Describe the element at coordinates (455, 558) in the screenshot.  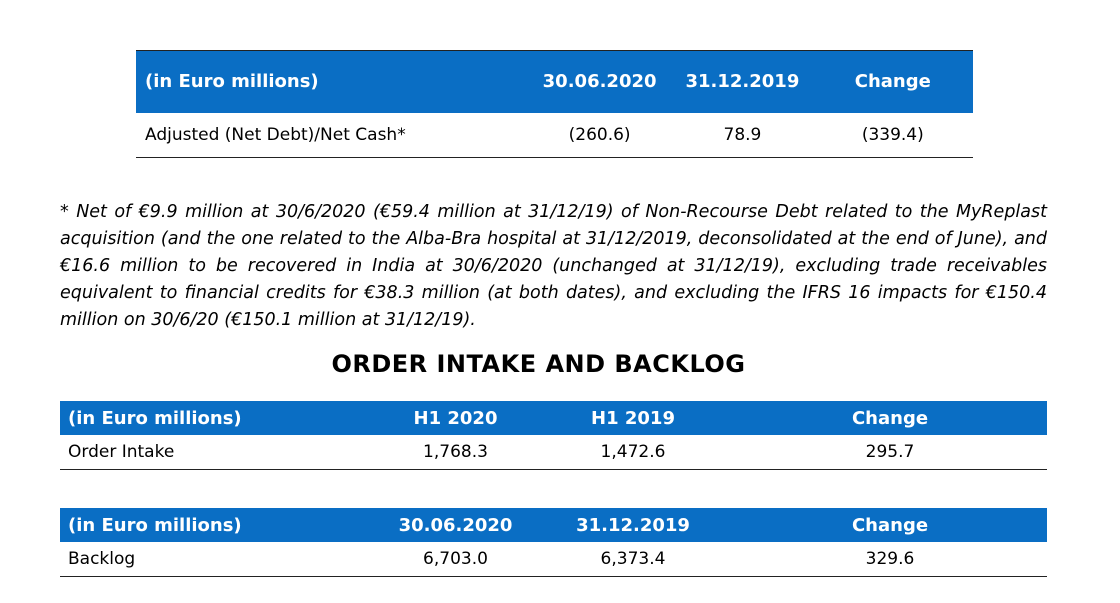
I see `value-2020: 6,703.0` at that location.